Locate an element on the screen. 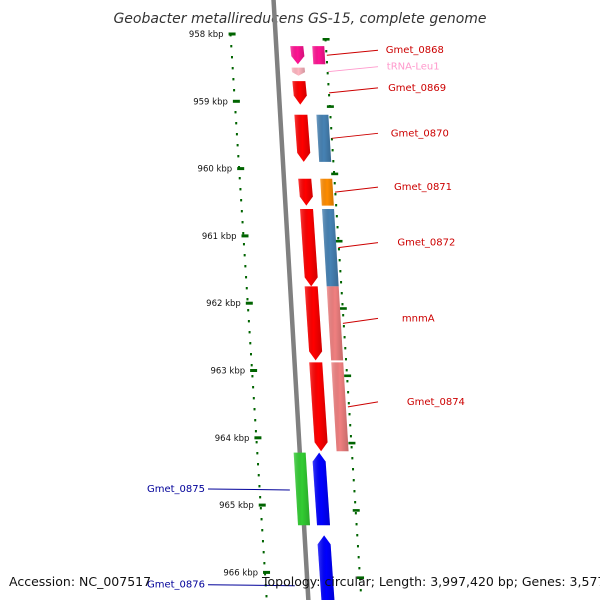 This screenshot has height=600, width=600. feature-gmet_0872-cog-bar is located at coordinates (330, 247).